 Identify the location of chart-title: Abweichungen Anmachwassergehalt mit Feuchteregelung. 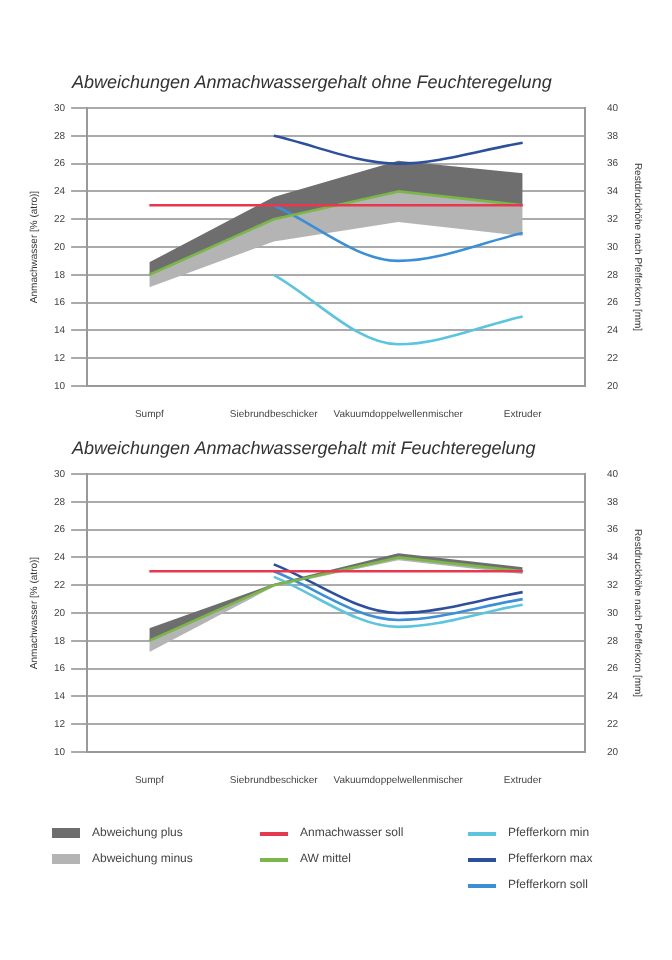
(305, 448).